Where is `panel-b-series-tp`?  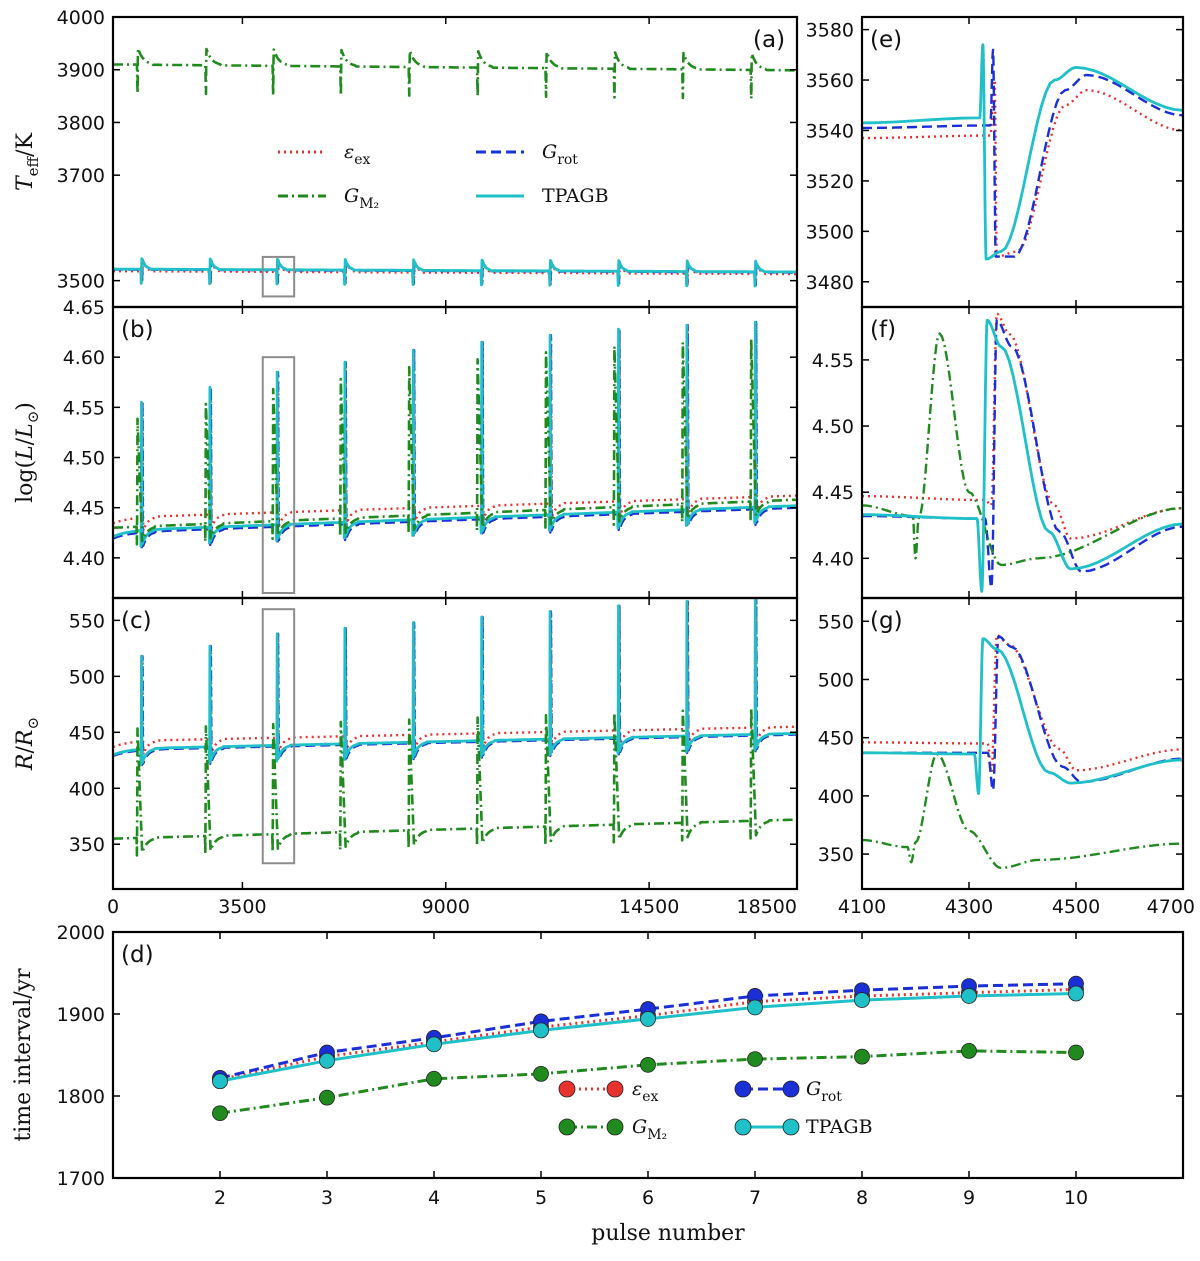
panel-b-series-tp is located at coordinates (455, 434).